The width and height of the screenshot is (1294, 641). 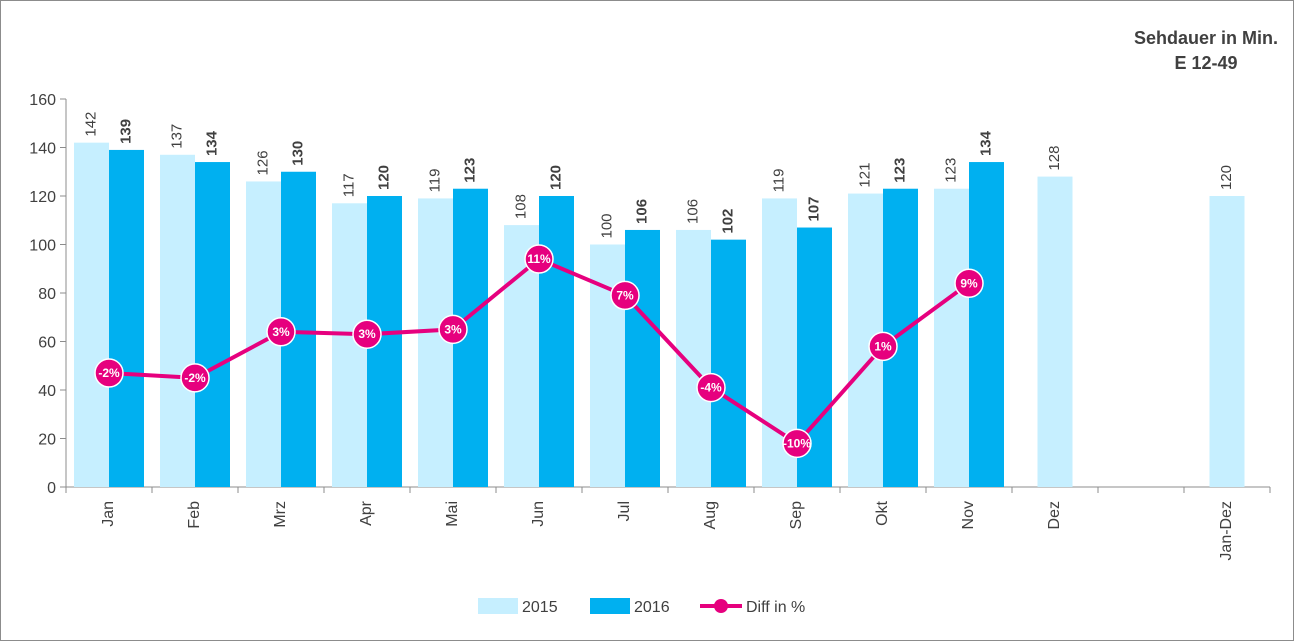 I want to click on data-label-2015: 120, so click(x=1226, y=177).